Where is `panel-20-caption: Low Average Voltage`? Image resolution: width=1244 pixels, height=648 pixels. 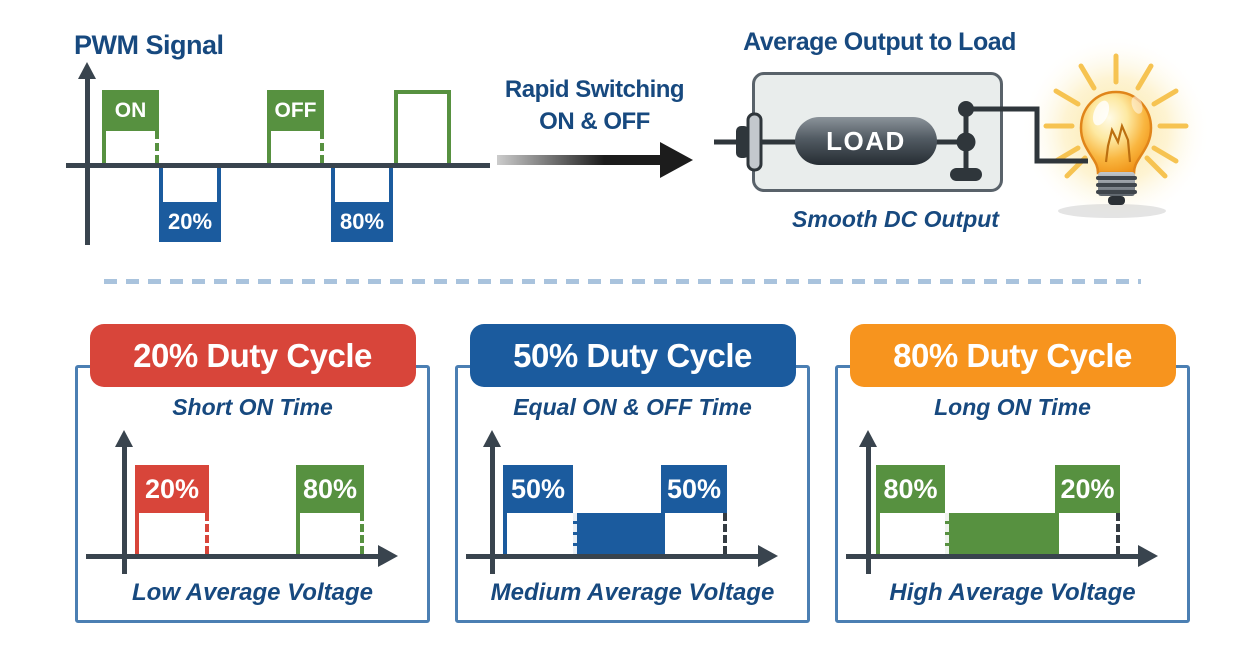
panel-20-caption: Low Average Voltage is located at coordinates (252, 592).